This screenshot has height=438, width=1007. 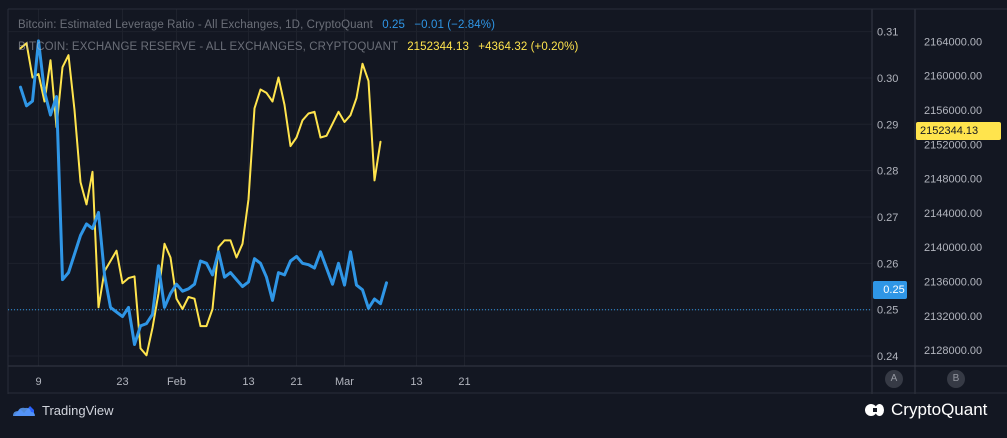 What do you see at coordinates (528, 47) in the screenshot?
I see `legend-reserve-change: +4364.32 (+0.20%)` at bounding box center [528, 47].